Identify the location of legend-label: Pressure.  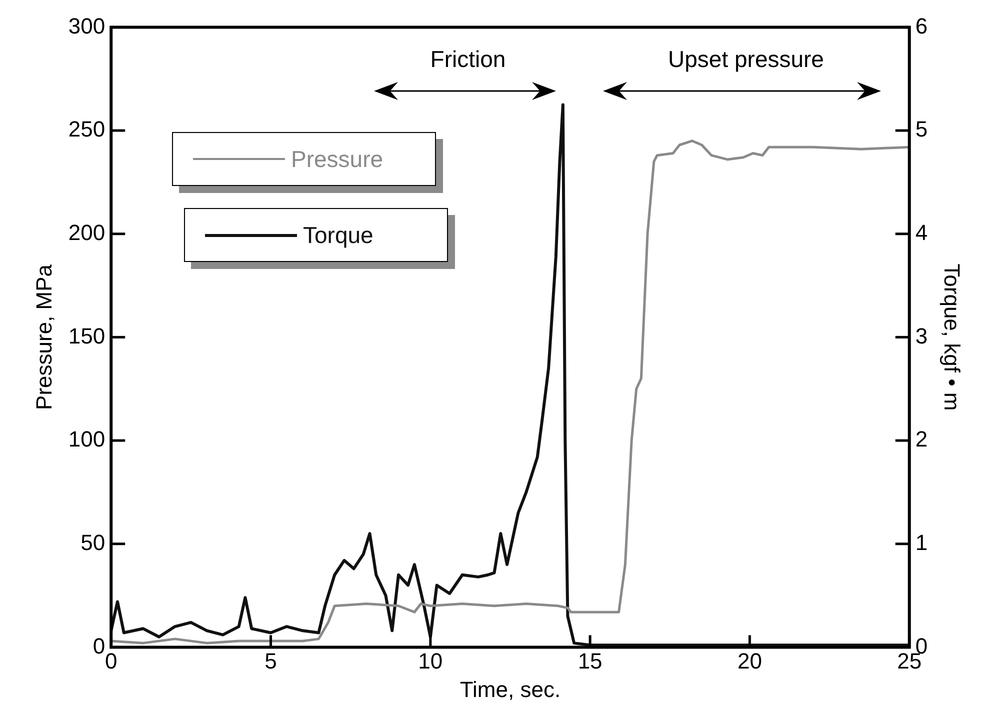
(337, 159).